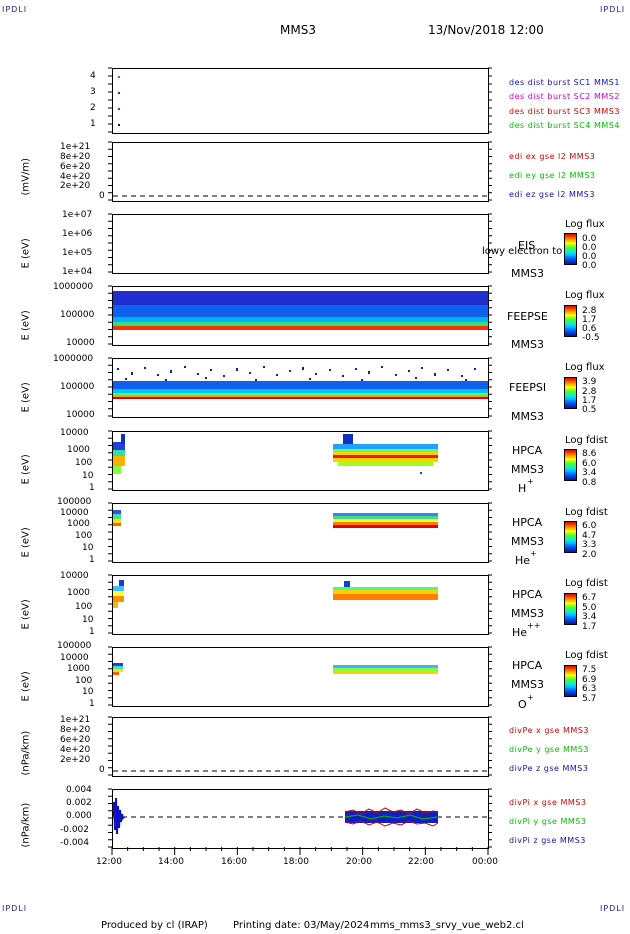  What do you see at coordinates (564, 111) in the screenshot?
I see `burst-legend-mms3: des dist burst SC3 MMS3` at bounding box center [564, 111].